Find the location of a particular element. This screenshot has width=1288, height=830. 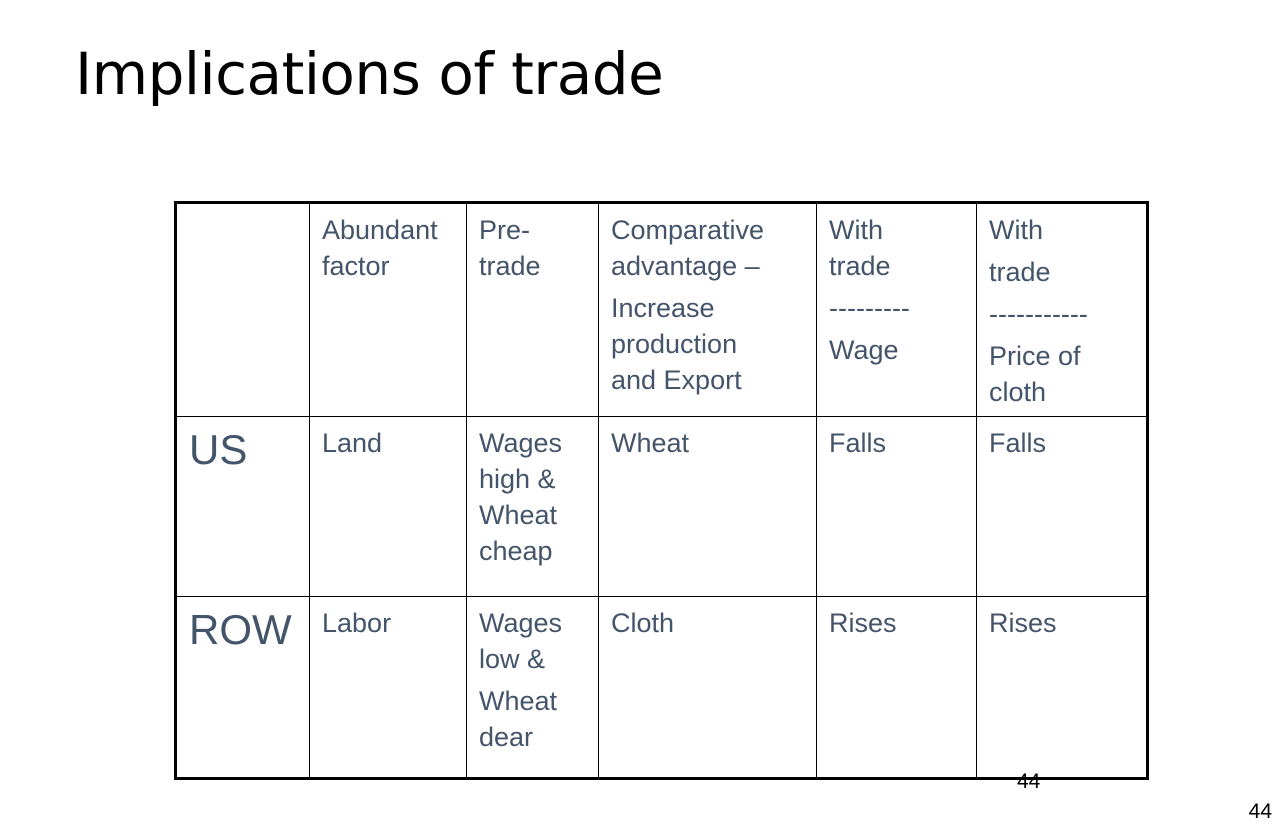

cell-line: Land is located at coordinates (352, 443).